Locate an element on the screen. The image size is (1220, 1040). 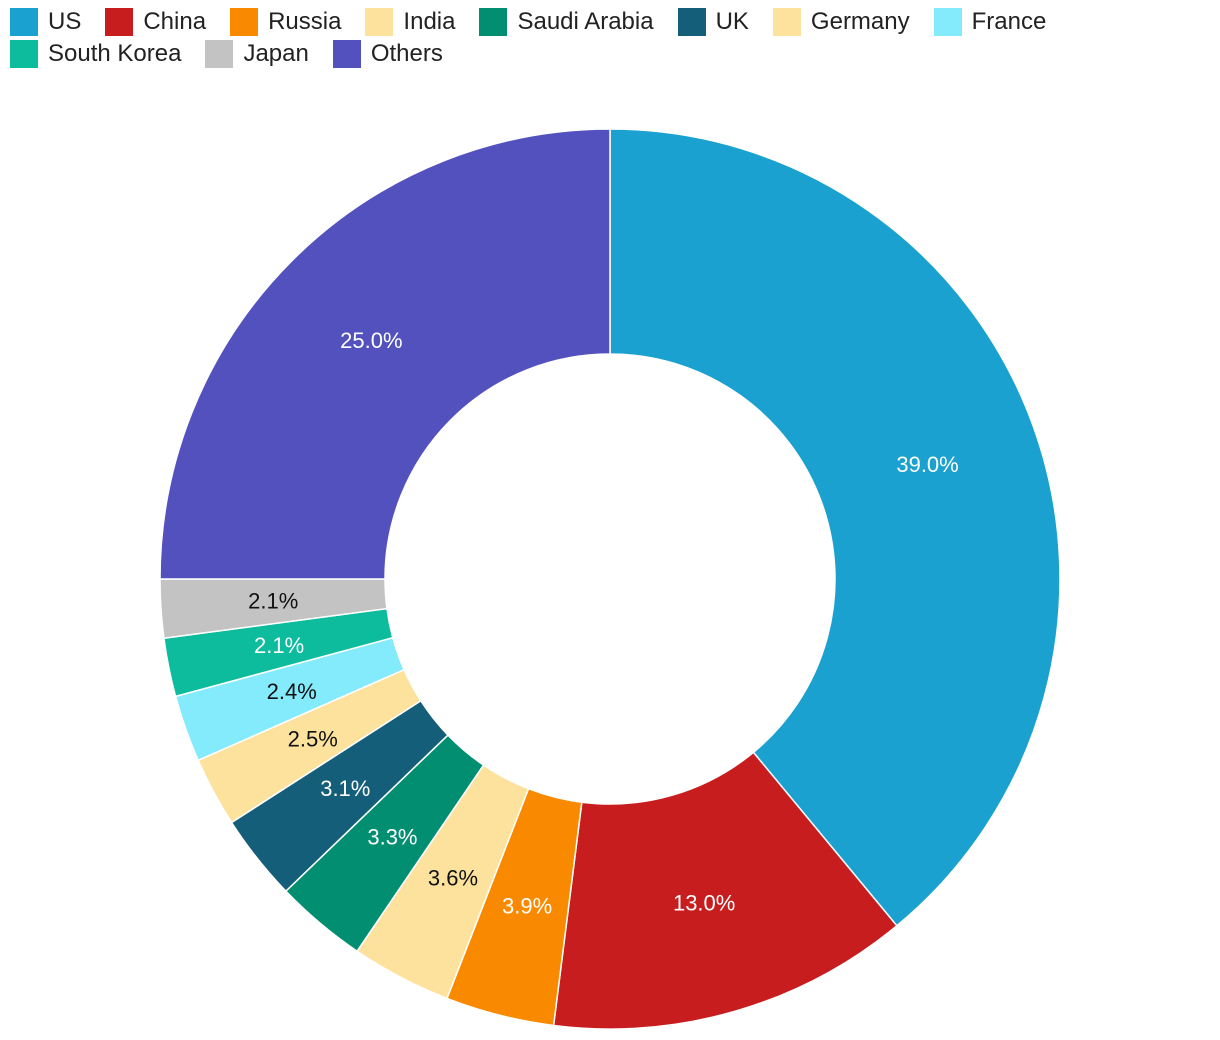
slice-label-us: 39.0% is located at coordinates (927, 464).